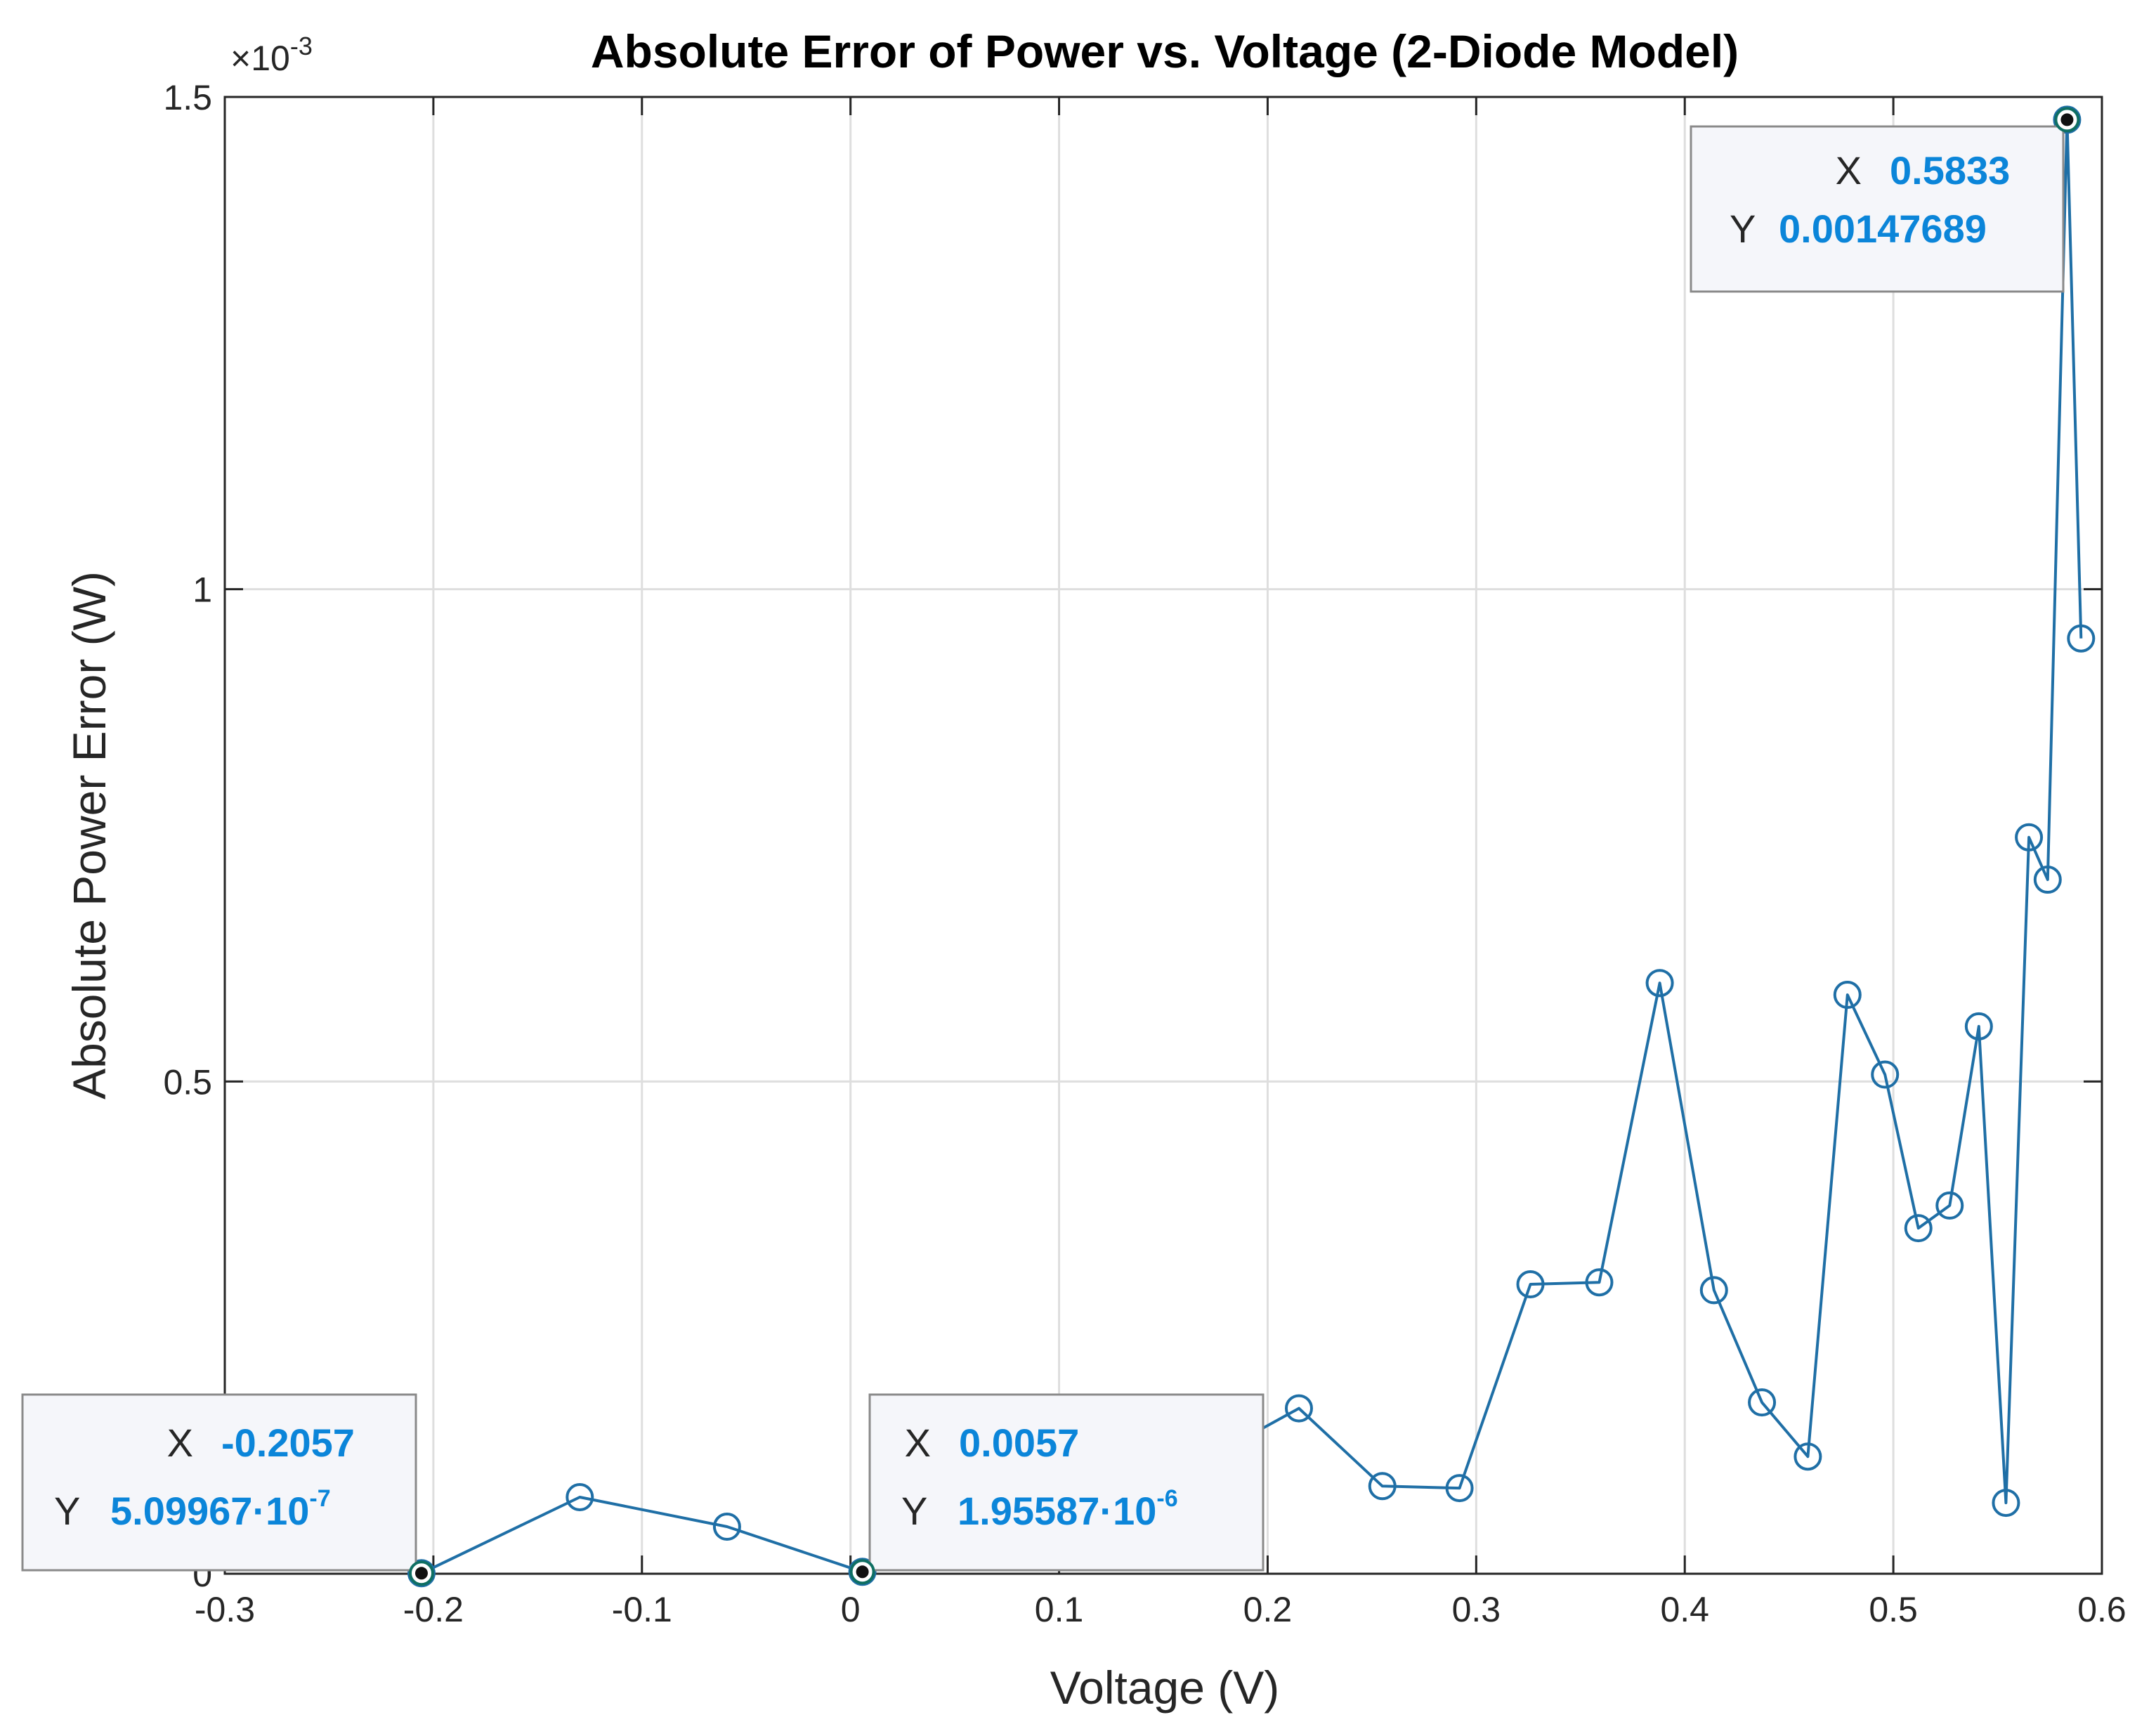 This screenshot has height=1729, width=2156. What do you see at coordinates (1019, 1443) in the screenshot?
I see `datatip-x-value: 0.0057` at bounding box center [1019, 1443].